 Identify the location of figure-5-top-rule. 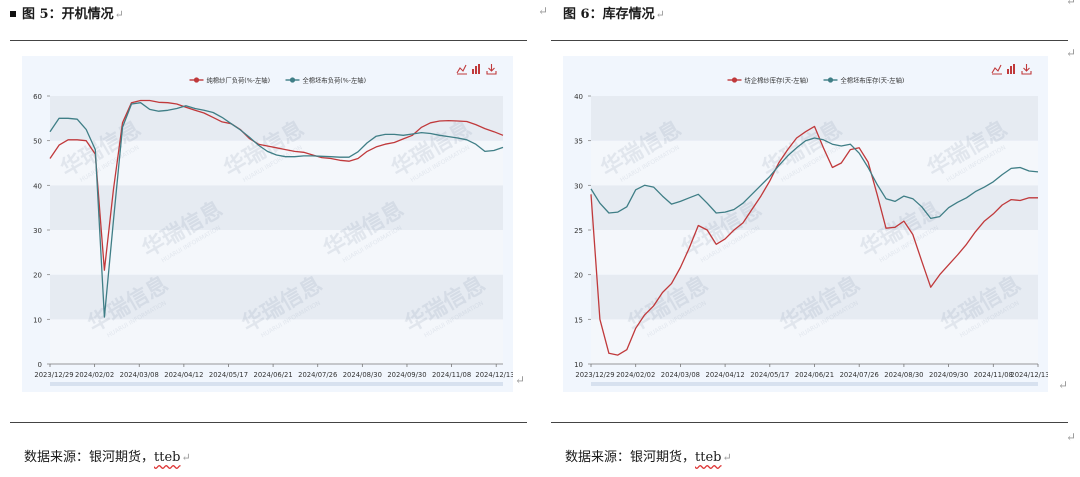
(268, 40).